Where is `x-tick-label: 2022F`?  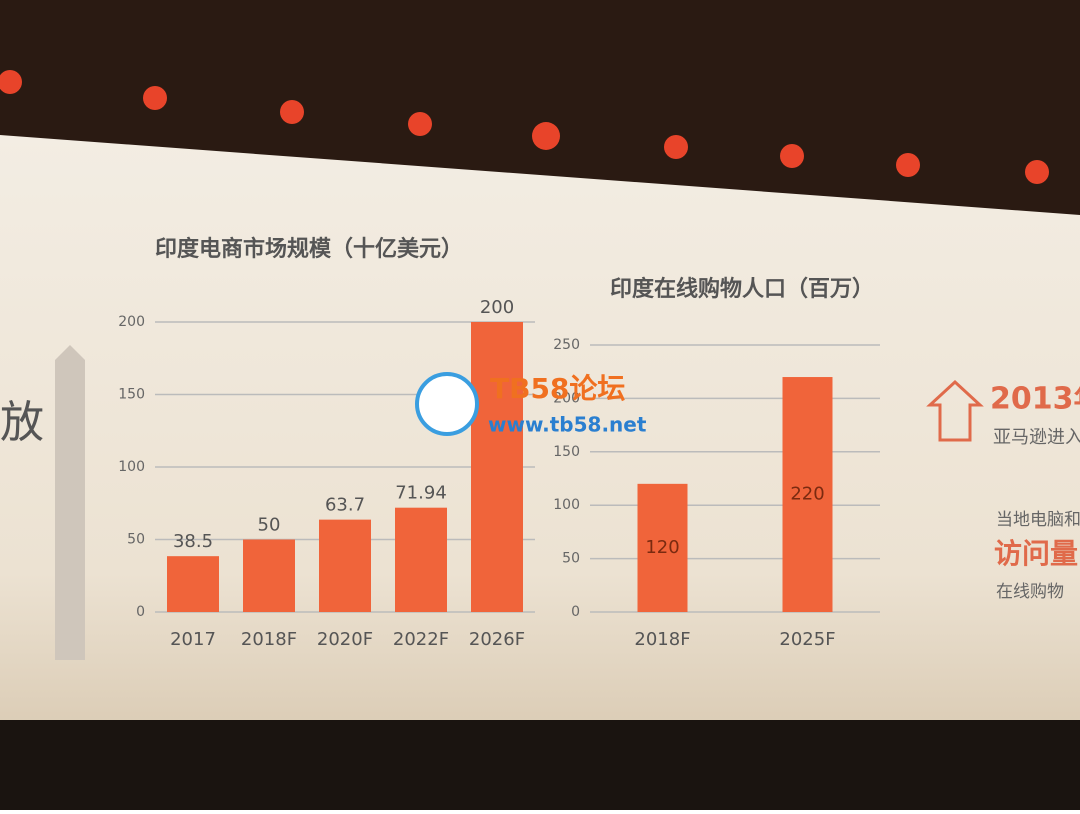 x-tick-label: 2022F is located at coordinates (421, 639).